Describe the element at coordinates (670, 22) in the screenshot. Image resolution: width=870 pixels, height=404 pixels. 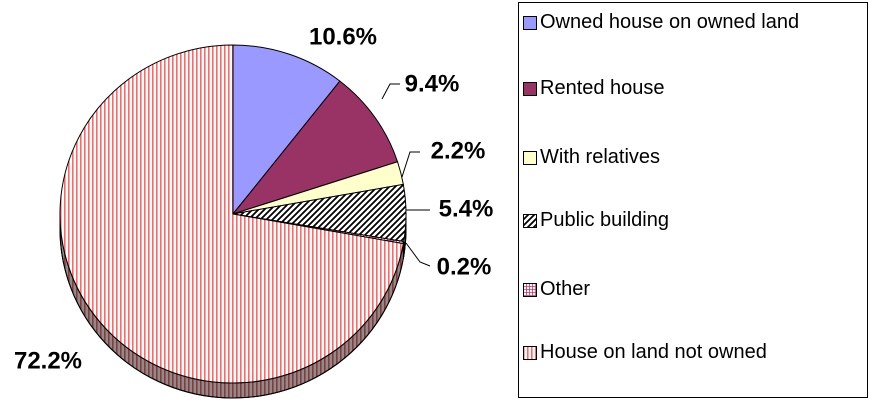
I see `legend-label: Owned house on owned land` at that location.